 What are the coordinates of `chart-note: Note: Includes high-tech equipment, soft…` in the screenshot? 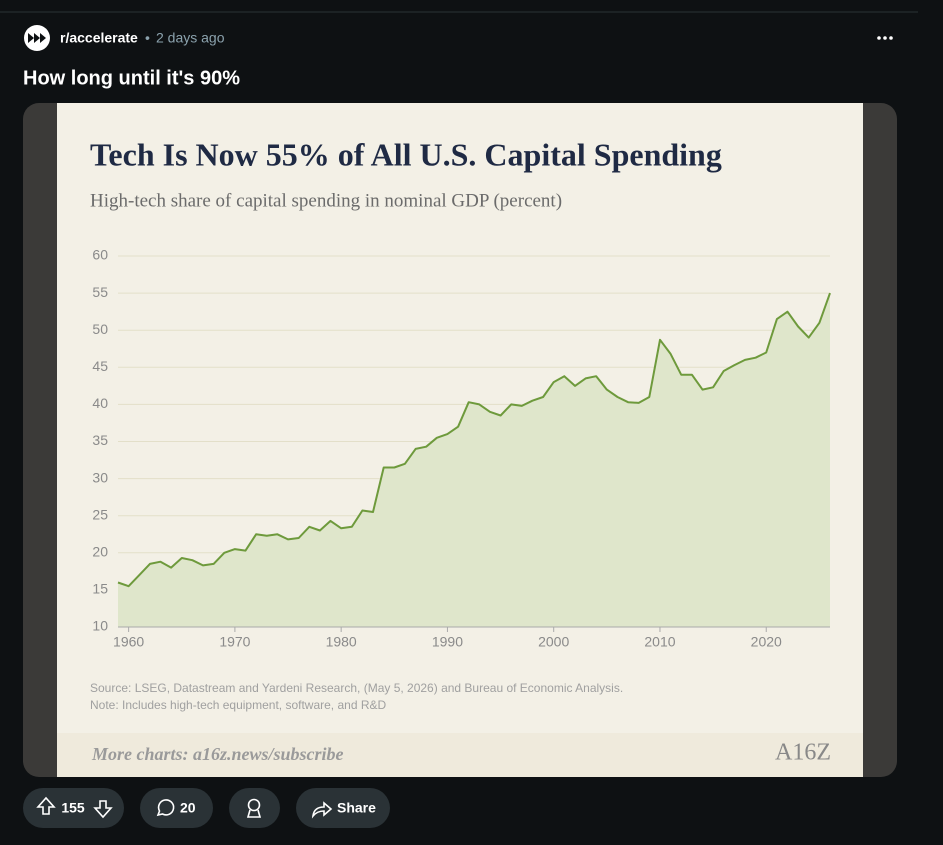 It's located at (238, 705).